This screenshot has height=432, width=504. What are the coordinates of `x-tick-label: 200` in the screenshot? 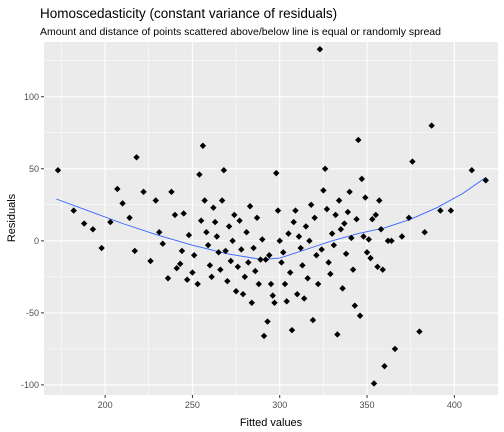 It's located at (105, 405).